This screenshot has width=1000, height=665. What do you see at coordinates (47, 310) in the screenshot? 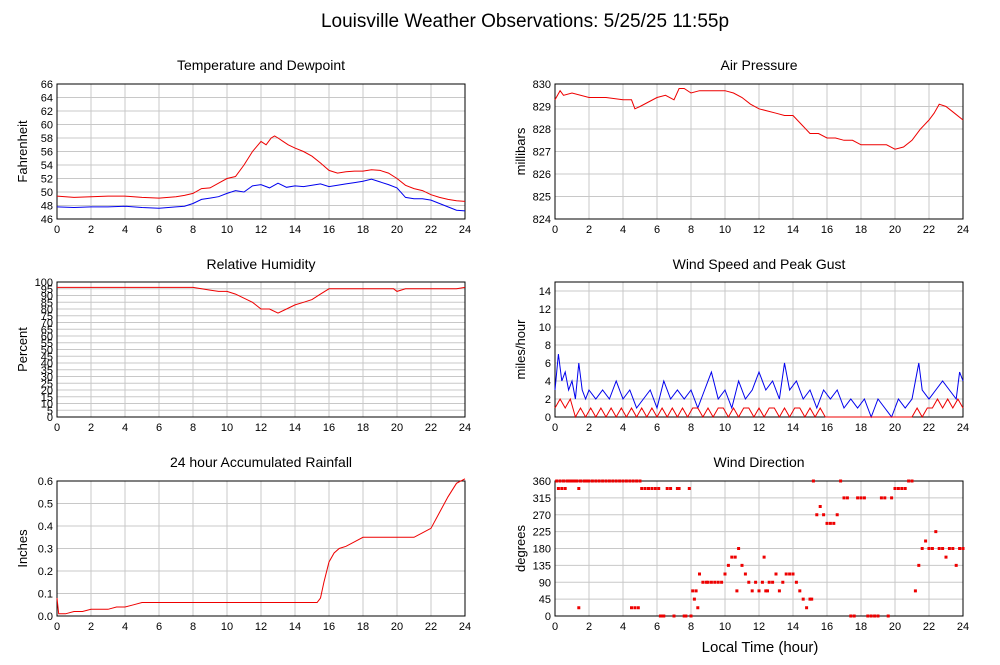
I see `y-tick-label: 80` at bounding box center [47, 310].